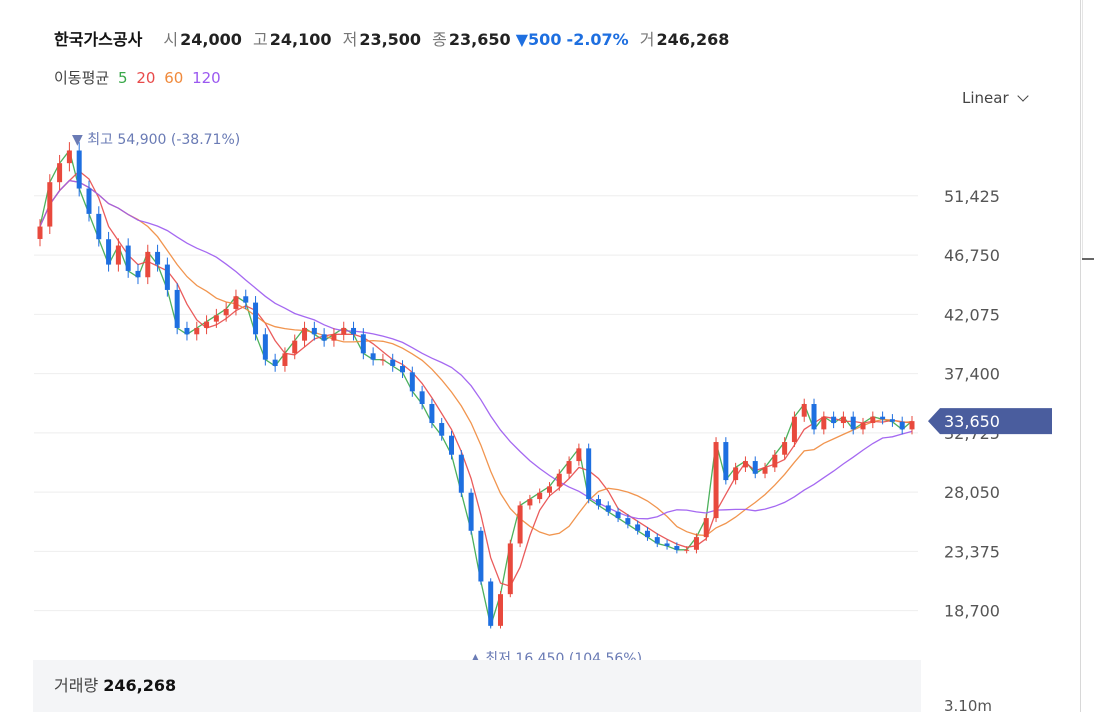 This screenshot has height=715, width=1094. I want to click on change-percent: -2.07%, so click(597, 39).